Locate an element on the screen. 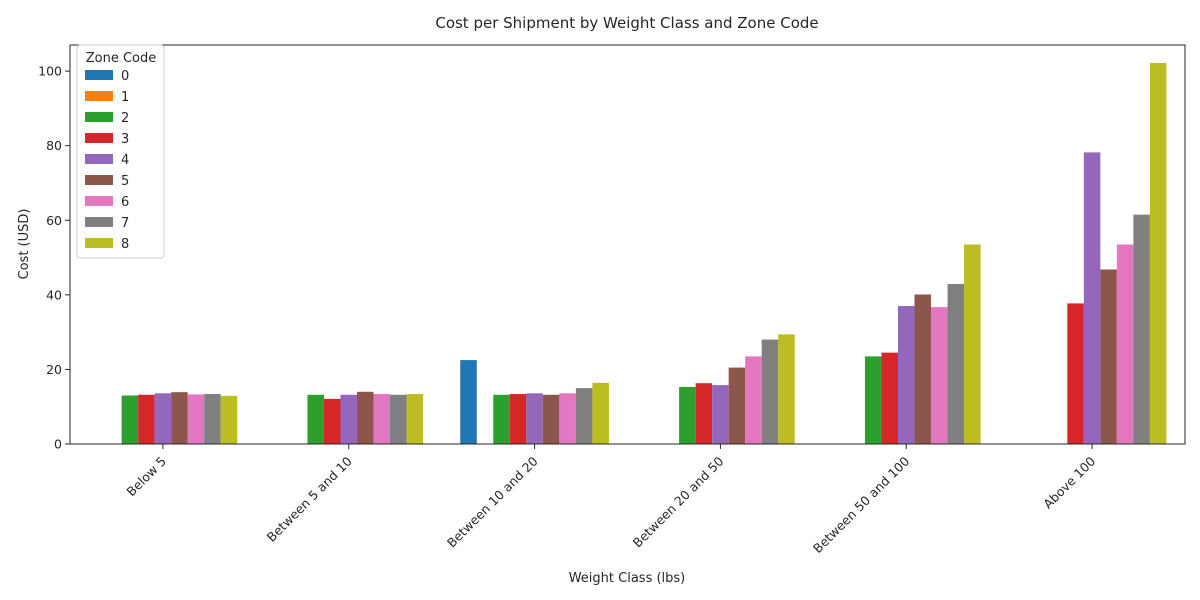 The height and width of the screenshot is (600, 1200). legend: Zone Code 0 1 2 3 4 5 6 7 8 is located at coordinates (120, 151).